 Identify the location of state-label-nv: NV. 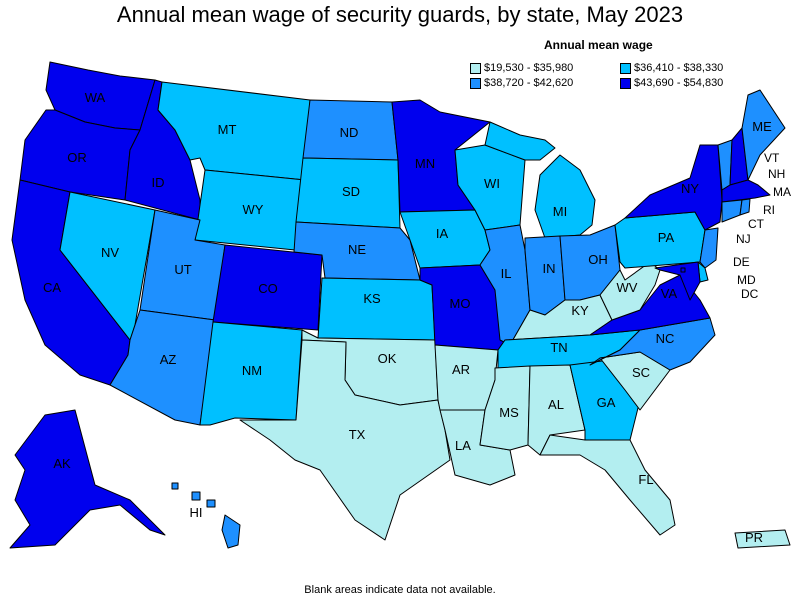
(110, 252).